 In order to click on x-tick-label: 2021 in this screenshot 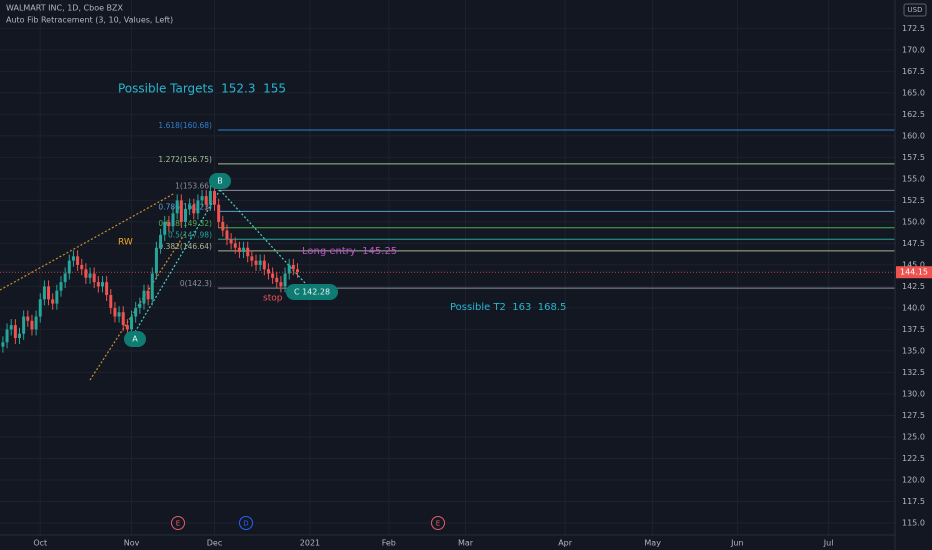, I will do `click(310, 543)`.